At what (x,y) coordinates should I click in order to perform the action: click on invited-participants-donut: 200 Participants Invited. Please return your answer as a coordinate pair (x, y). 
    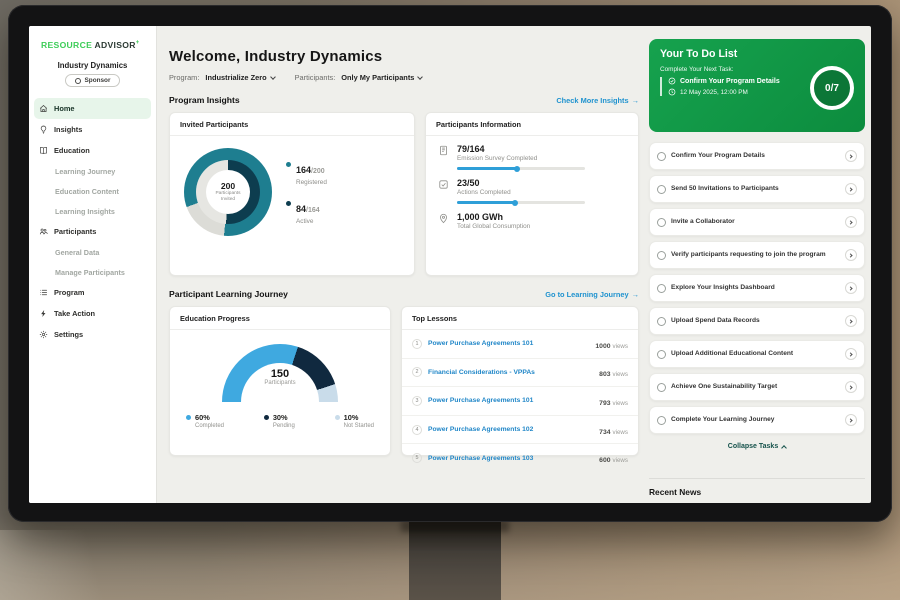
    Looking at the image, I should click on (228, 192).